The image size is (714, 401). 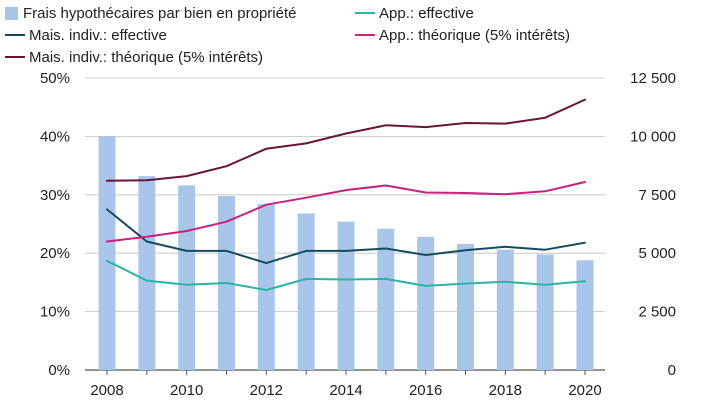 What do you see at coordinates (584, 390) in the screenshot?
I see `x-tick-label: 2020` at bounding box center [584, 390].